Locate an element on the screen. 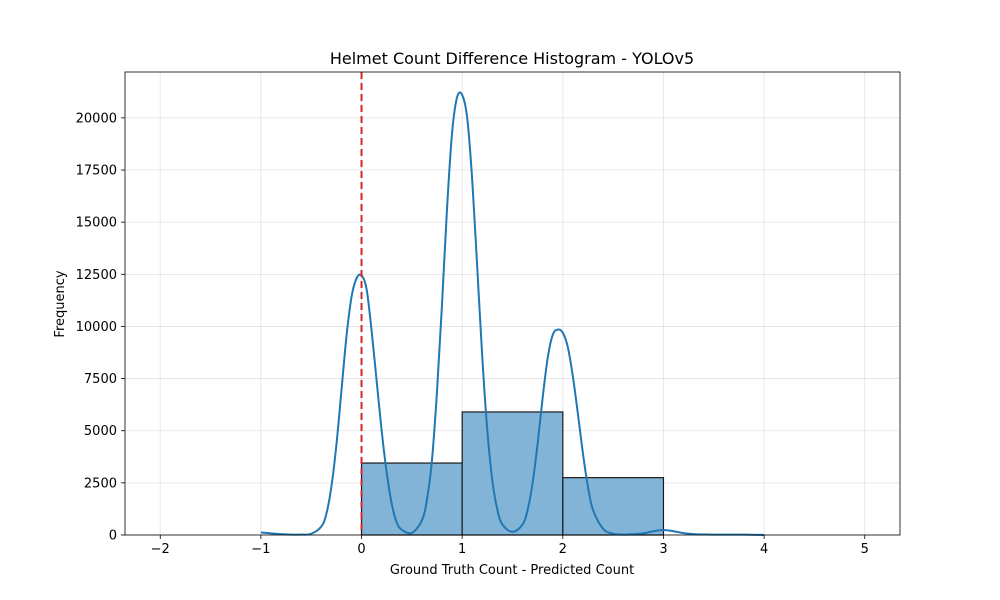 The image size is (1000, 600). x-tick-label: 5 is located at coordinates (865, 549).